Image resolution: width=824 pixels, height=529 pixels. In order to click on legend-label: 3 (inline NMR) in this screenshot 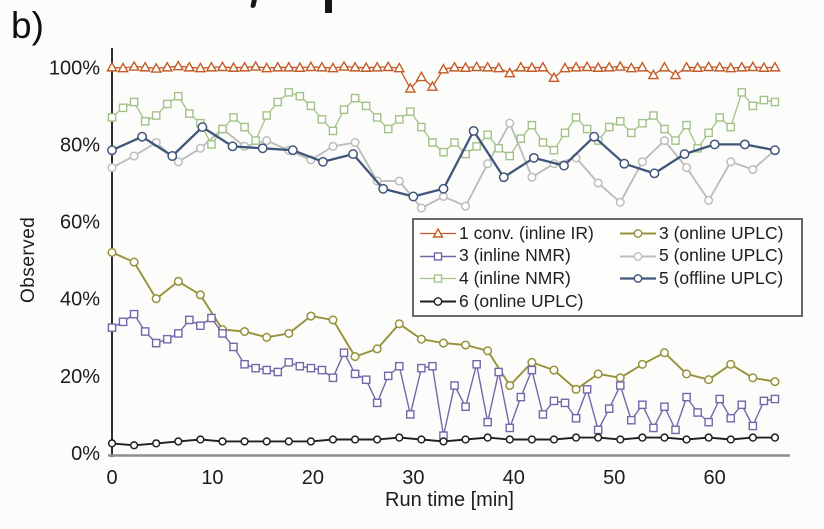, I will do `click(515, 255)`.